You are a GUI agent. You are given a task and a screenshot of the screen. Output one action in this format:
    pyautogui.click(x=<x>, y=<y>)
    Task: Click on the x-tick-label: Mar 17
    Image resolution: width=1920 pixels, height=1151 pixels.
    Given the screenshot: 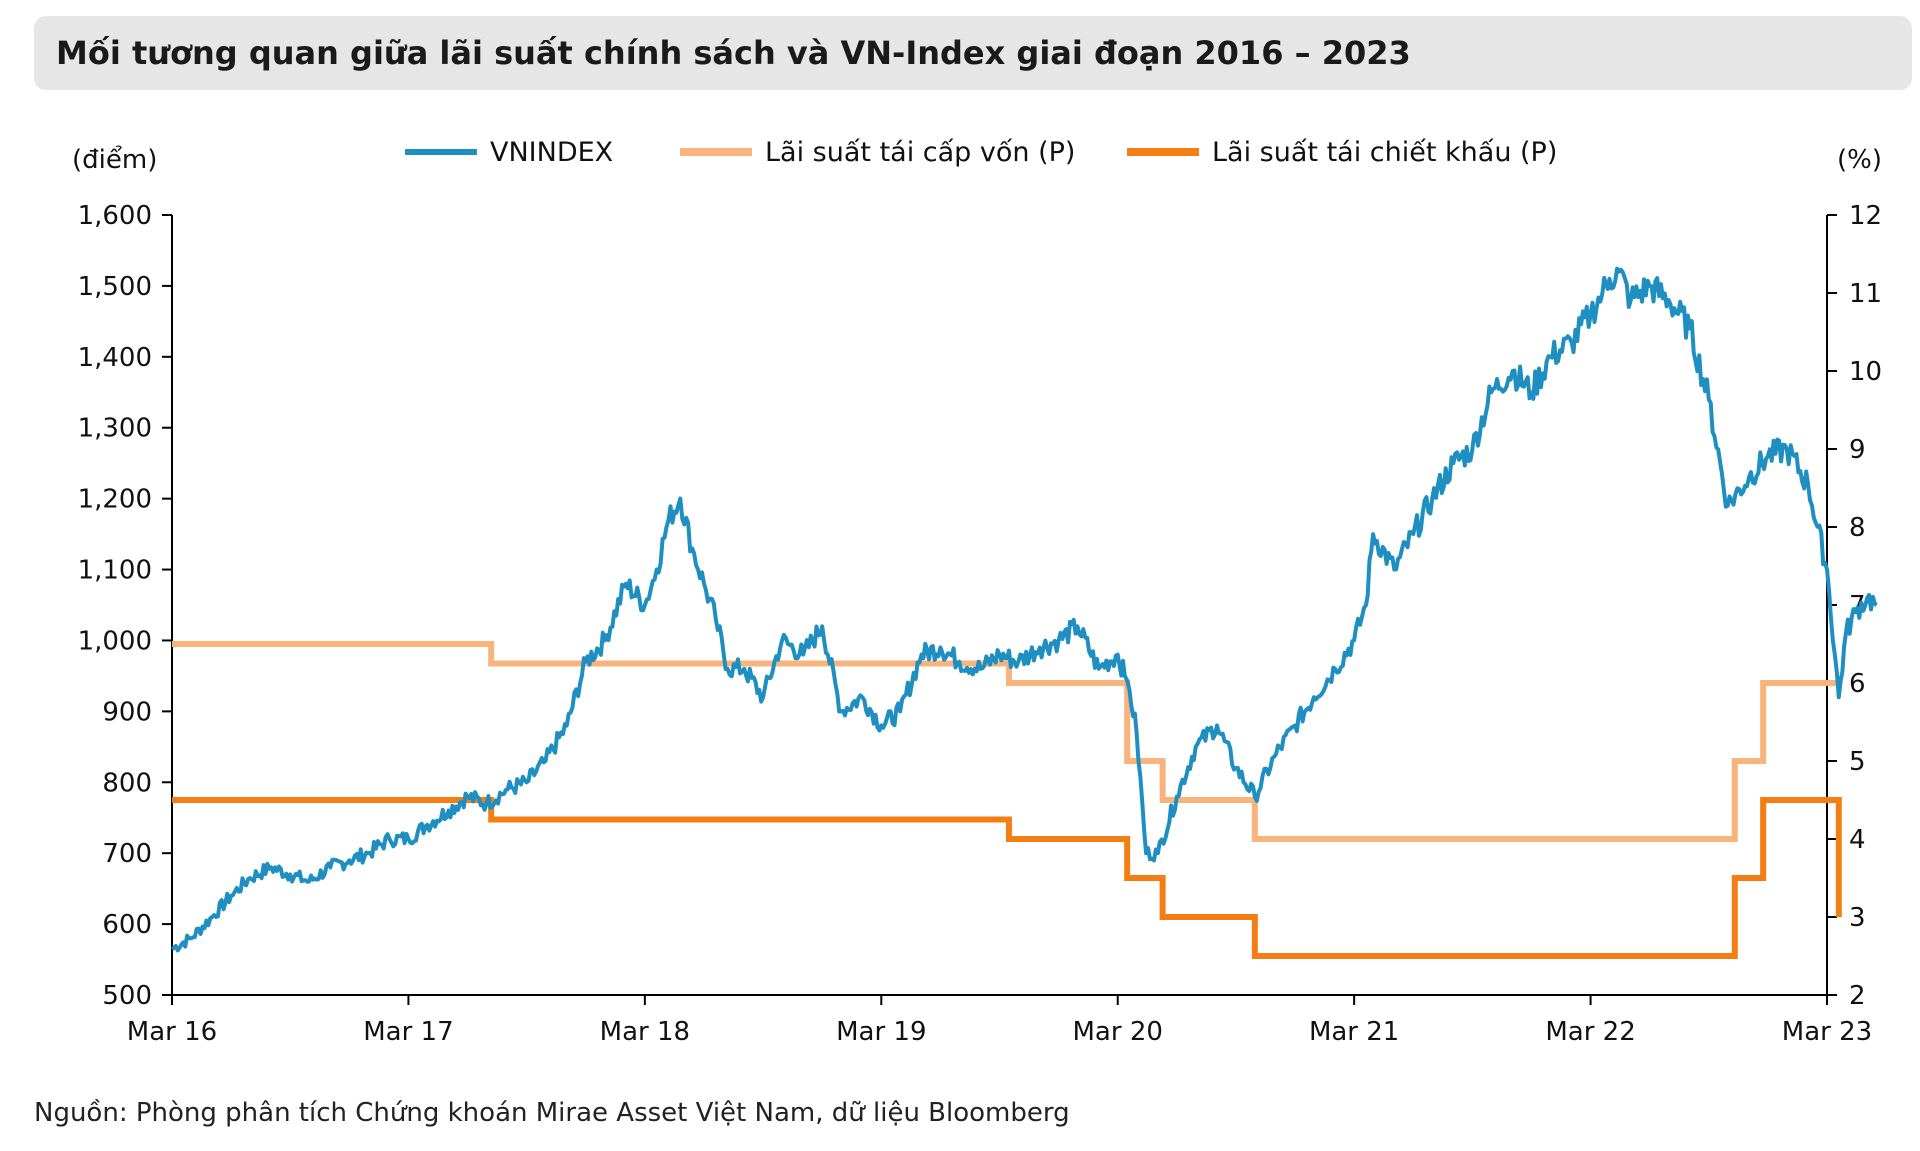 What is the action you would take?
    pyautogui.click(x=408, y=1032)
    